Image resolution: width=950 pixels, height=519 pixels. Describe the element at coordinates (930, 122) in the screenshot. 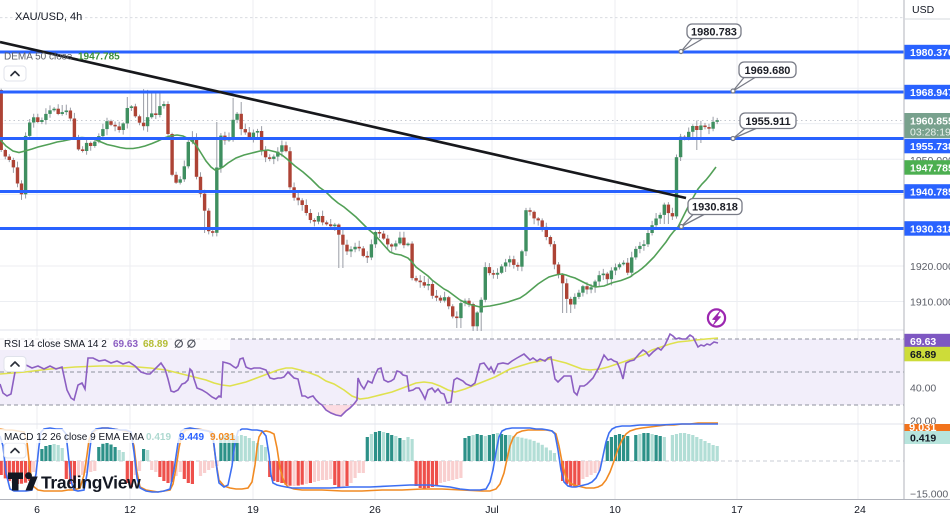

I see `svg-text: 1960.855` at that location.